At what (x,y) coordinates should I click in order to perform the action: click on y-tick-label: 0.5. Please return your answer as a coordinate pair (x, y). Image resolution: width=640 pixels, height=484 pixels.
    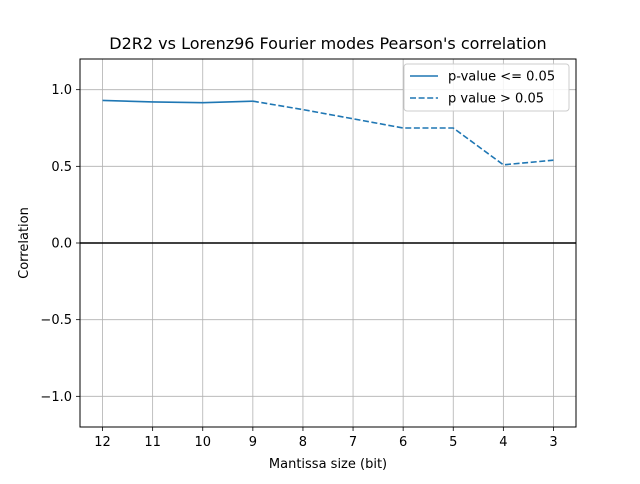
    Looking at the image, I should click on (61, 167).